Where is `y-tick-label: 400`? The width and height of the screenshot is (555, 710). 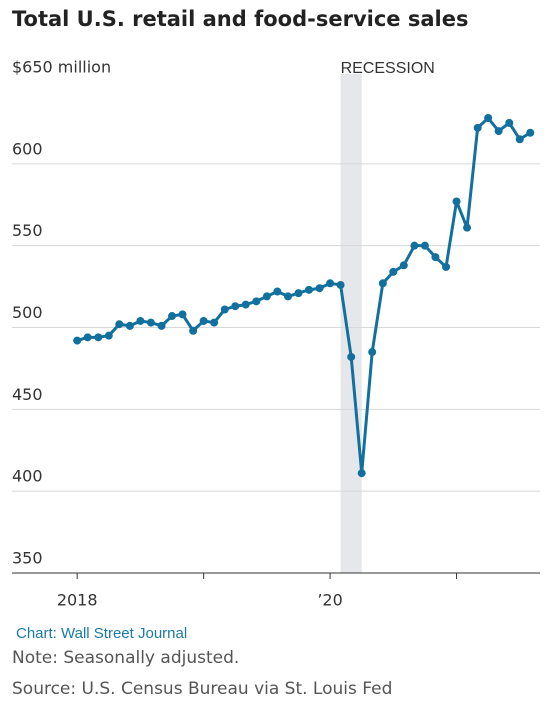
y-tick-label: 400 is located at coordinates (27, 476).